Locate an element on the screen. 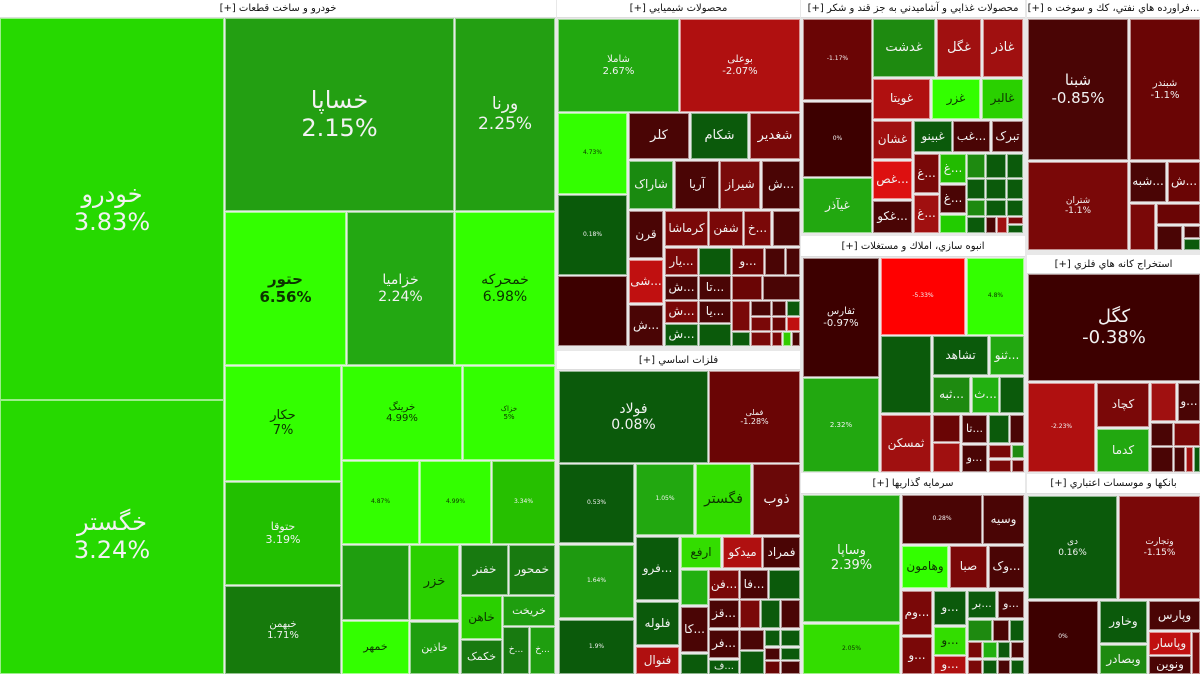 The image size is (1200, 674). stock-tile: خودرو 3.83% is located at coordinates (112, 209).